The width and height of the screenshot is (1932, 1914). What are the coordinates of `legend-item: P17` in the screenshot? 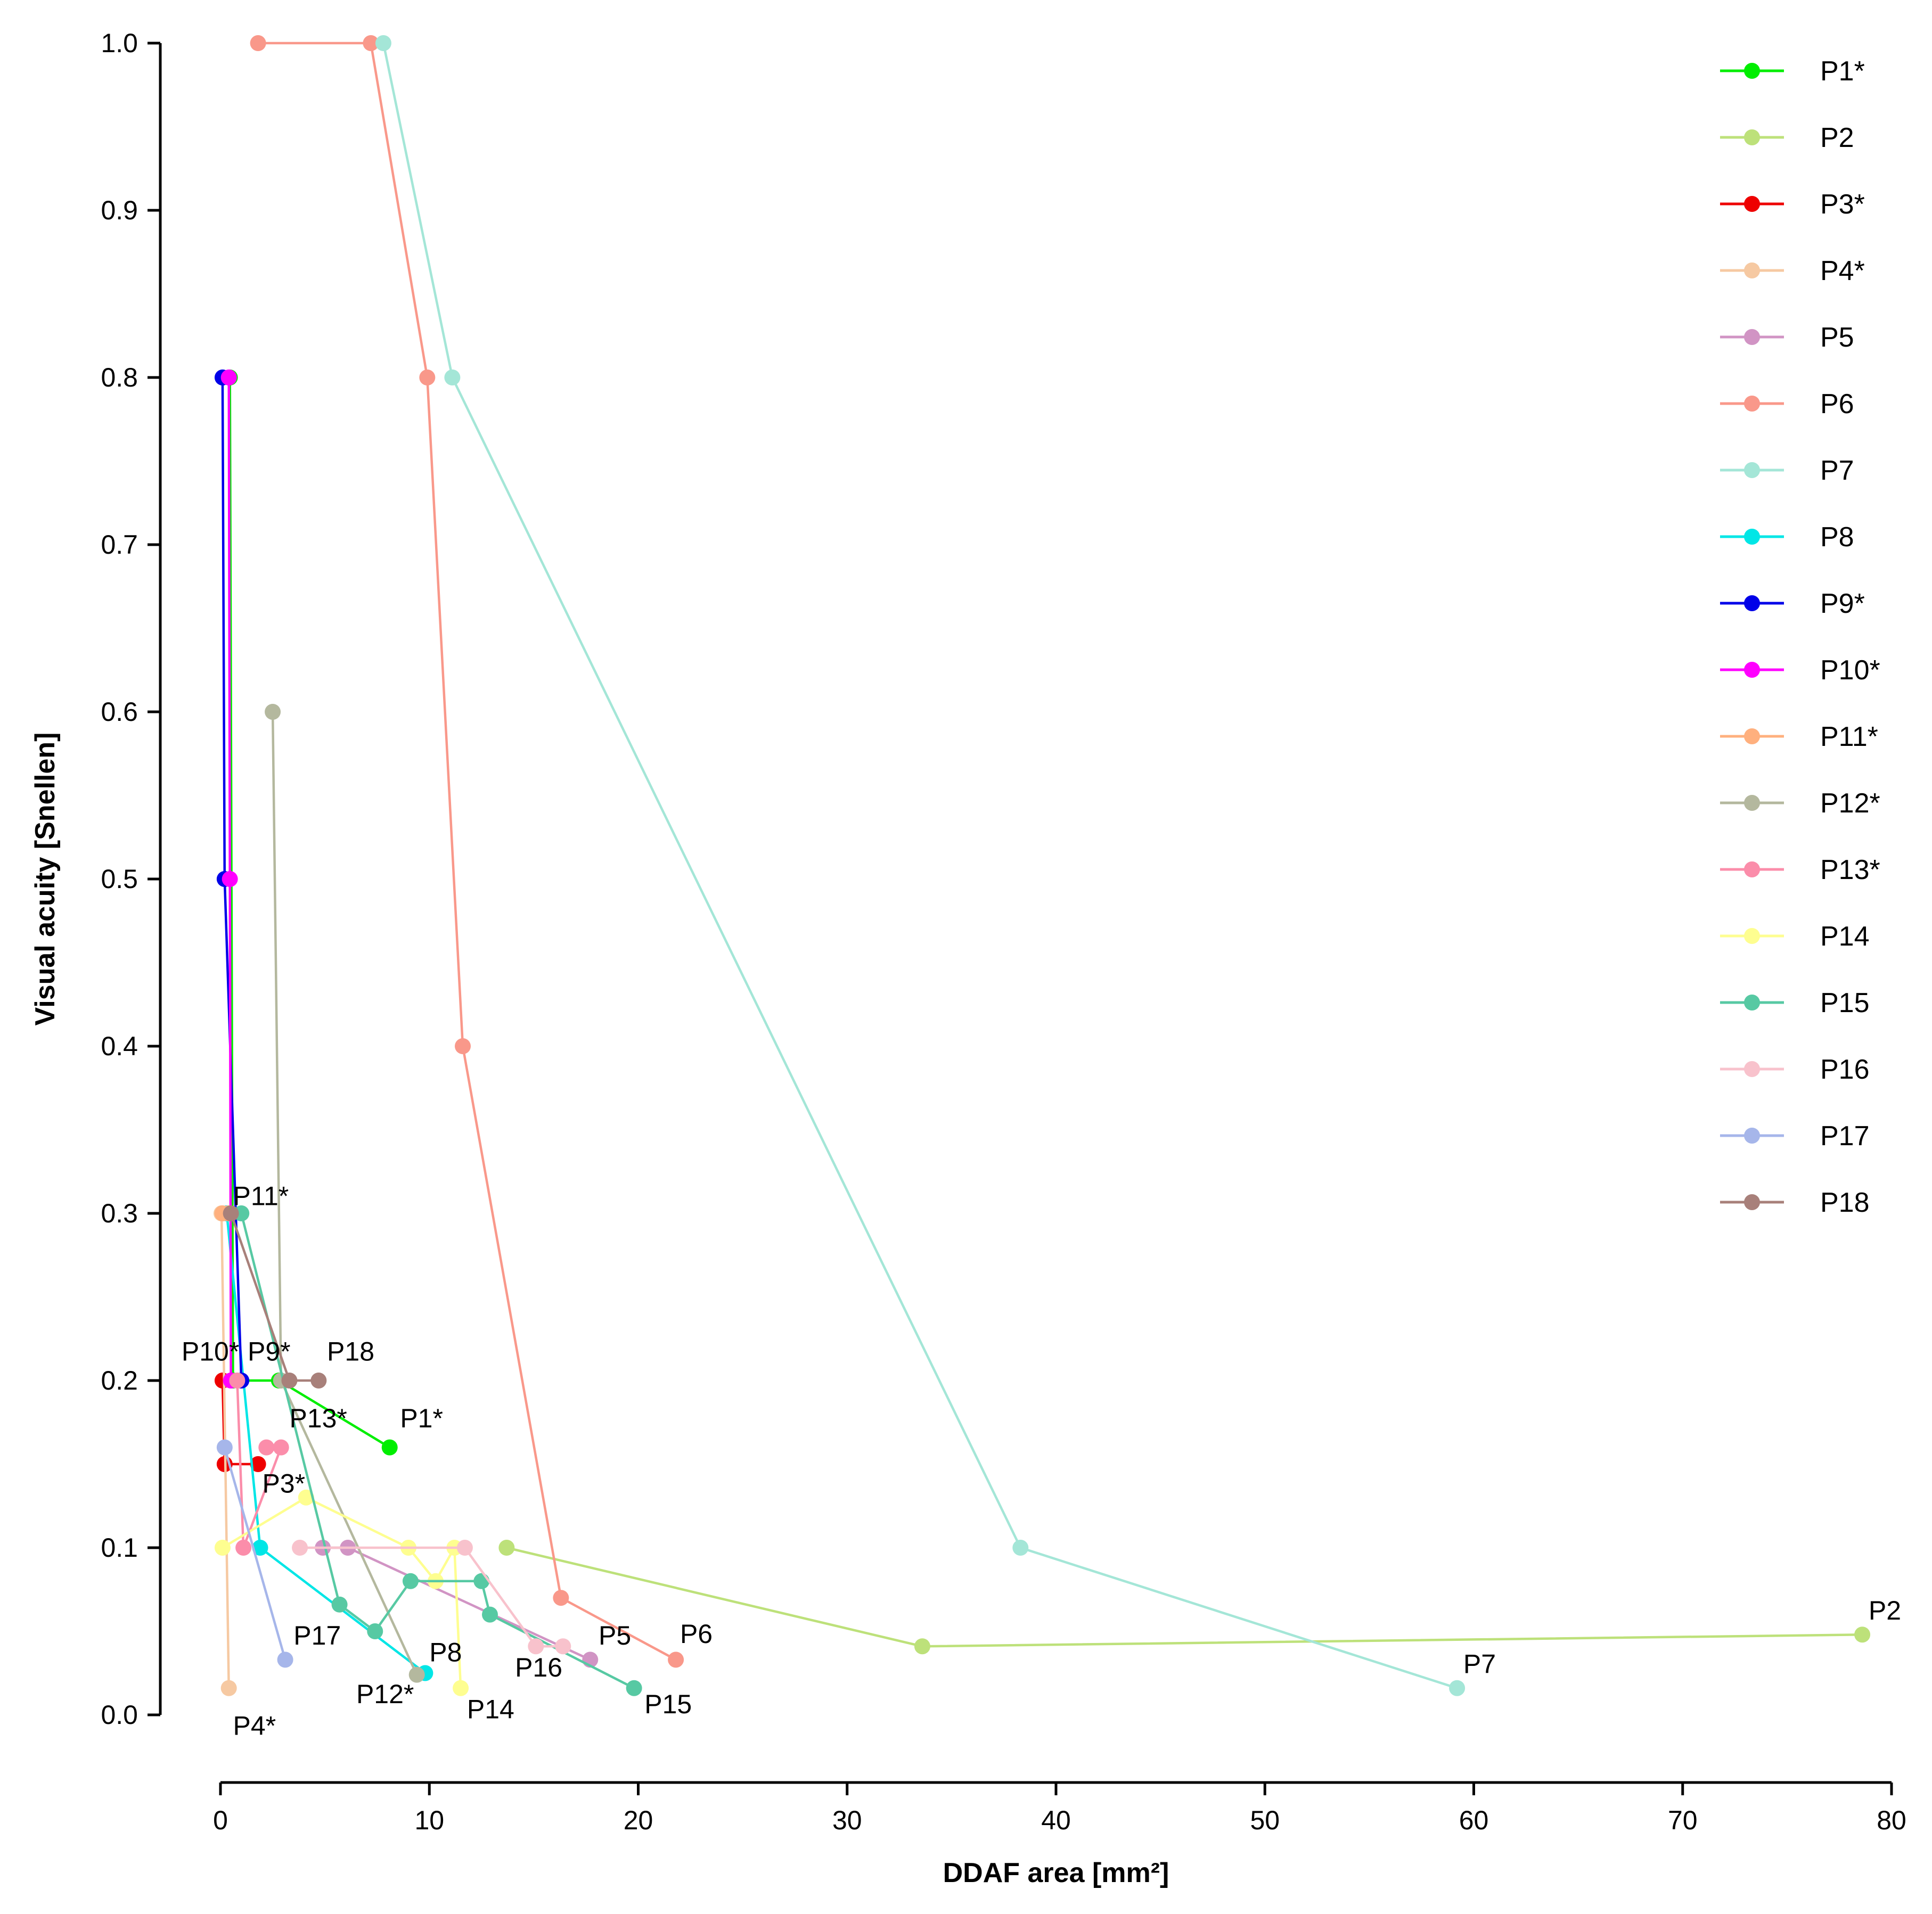 It's located at (1795, 1137).